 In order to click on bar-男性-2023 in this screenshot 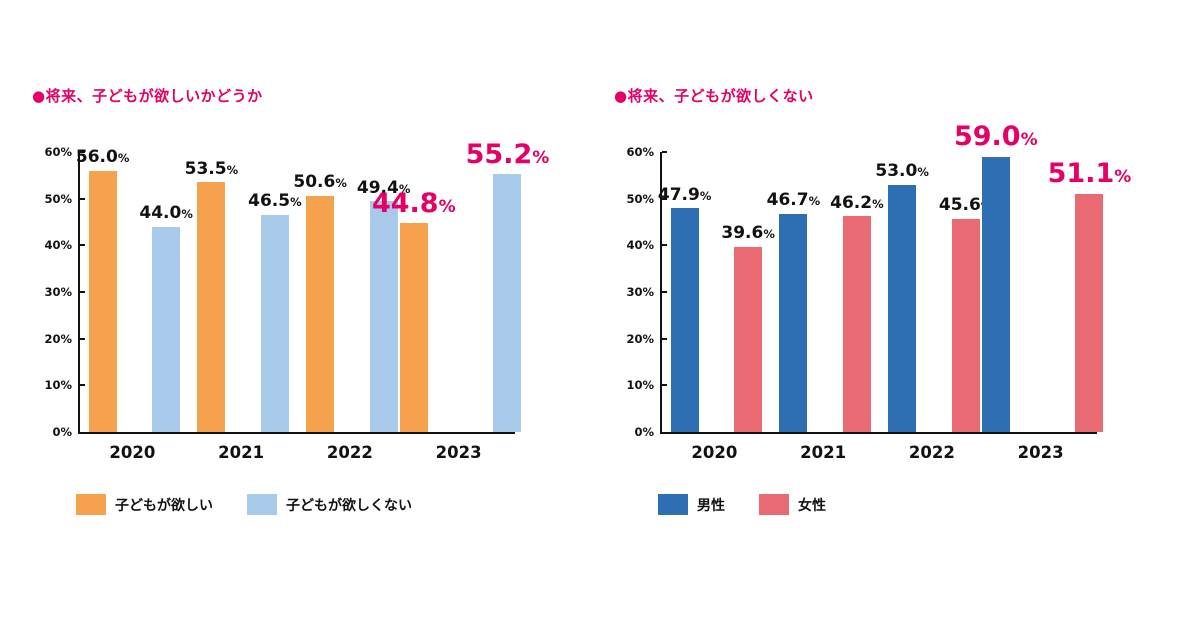, I will do `click(995, 294)`.